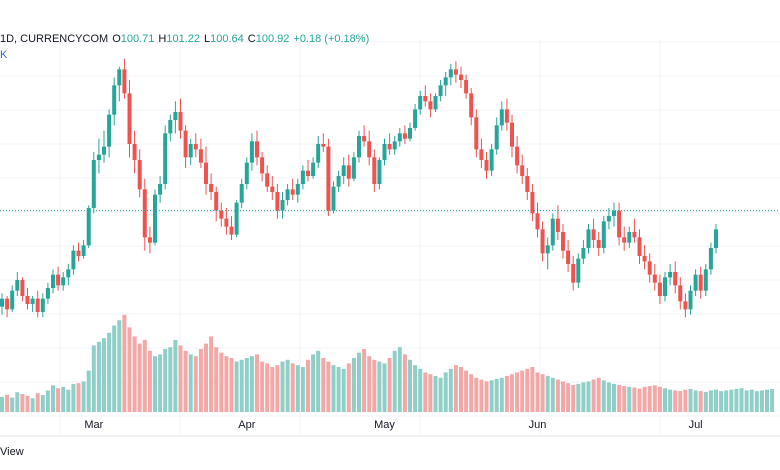 This screenshot has height=470, width=780. I want to click on view-label: View, so click(12, 452).